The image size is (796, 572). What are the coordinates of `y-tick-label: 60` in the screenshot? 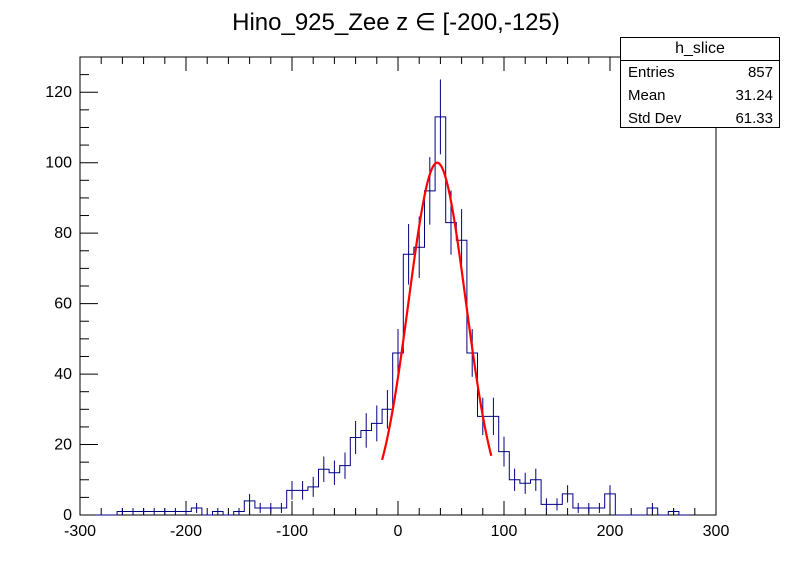 It's located at (63, 304).